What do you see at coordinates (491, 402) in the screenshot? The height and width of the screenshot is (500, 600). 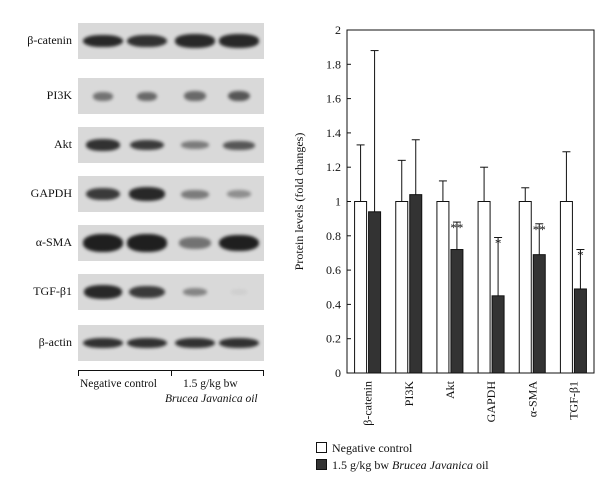 I see `x-category-label: GAPDH` at bounding box center [491, 402].